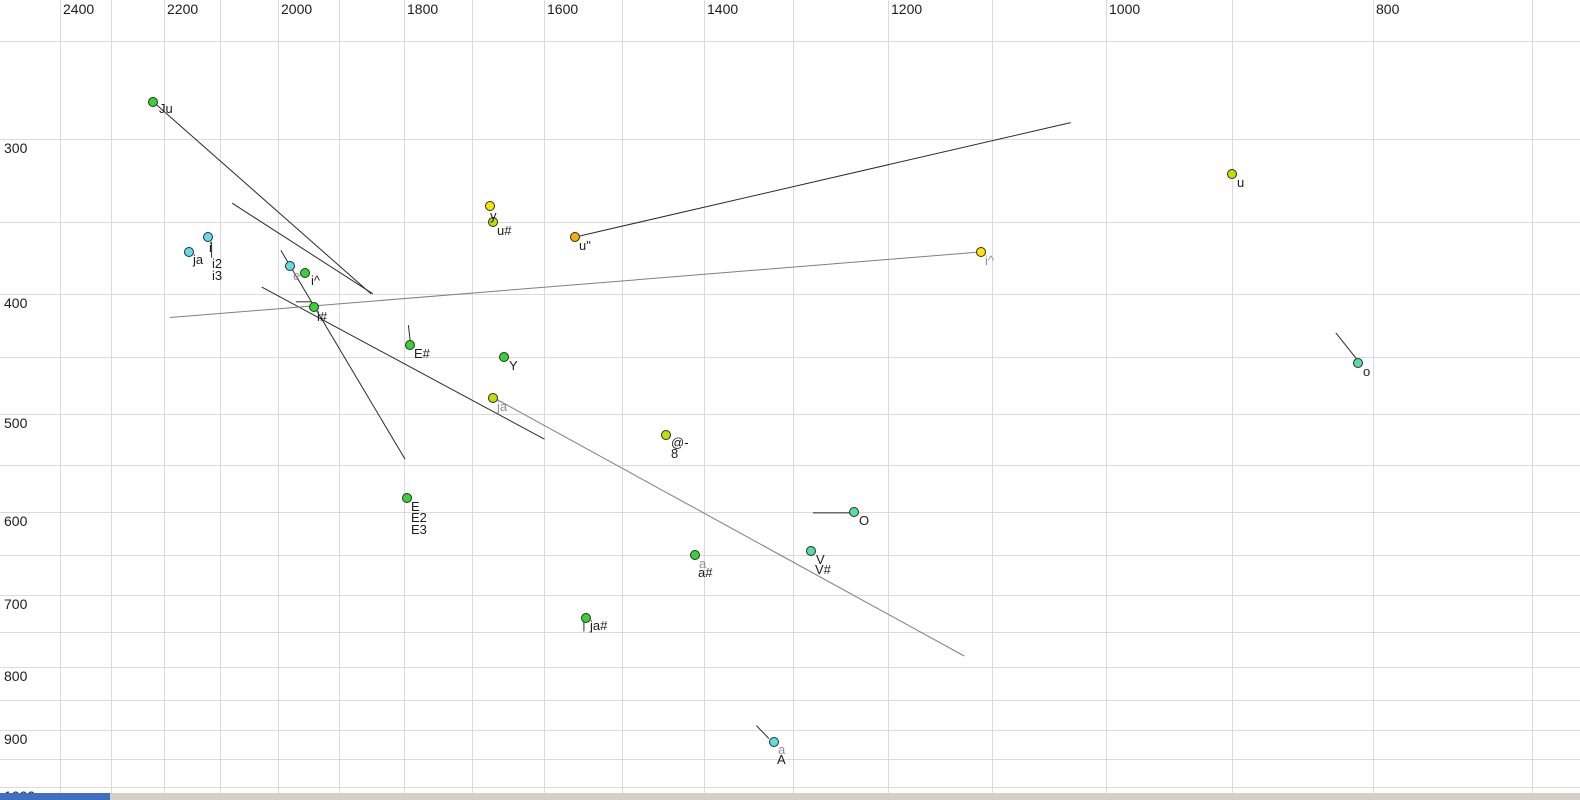  Describe the element at coordinates (907, 9) in the screenshot. I see `x-tick-label: 1200` at that location.